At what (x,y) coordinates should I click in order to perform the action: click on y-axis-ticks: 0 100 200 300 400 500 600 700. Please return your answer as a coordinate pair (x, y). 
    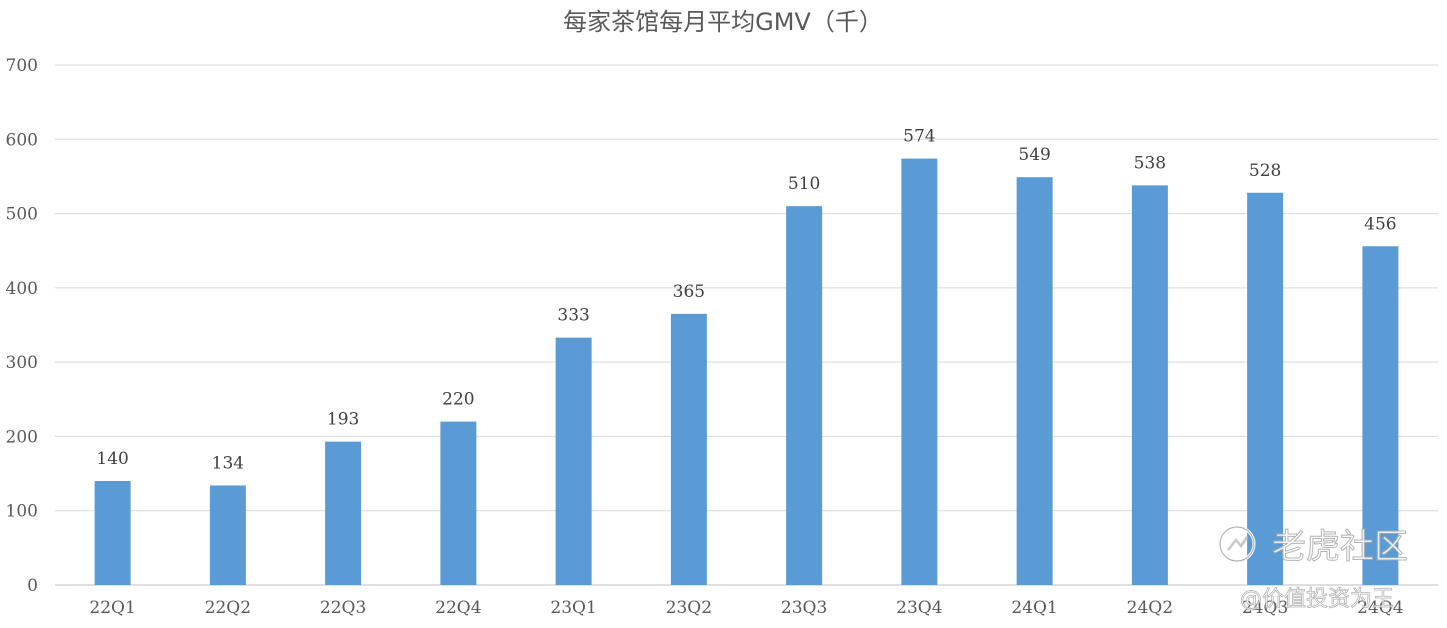
    Looking at the image, I should click on (22, 326).